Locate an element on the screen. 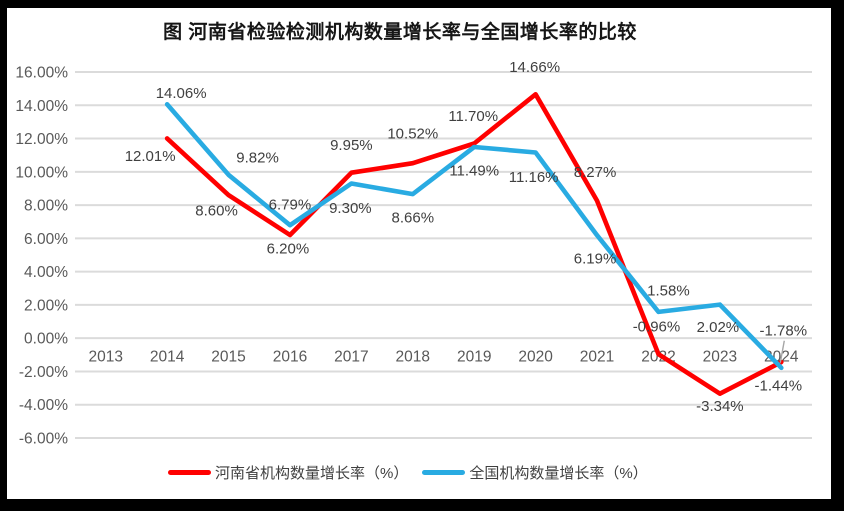 This screenshot has width=844, height=511. x-axis-tick-label: 2017 is located at coordinates (351, 357).